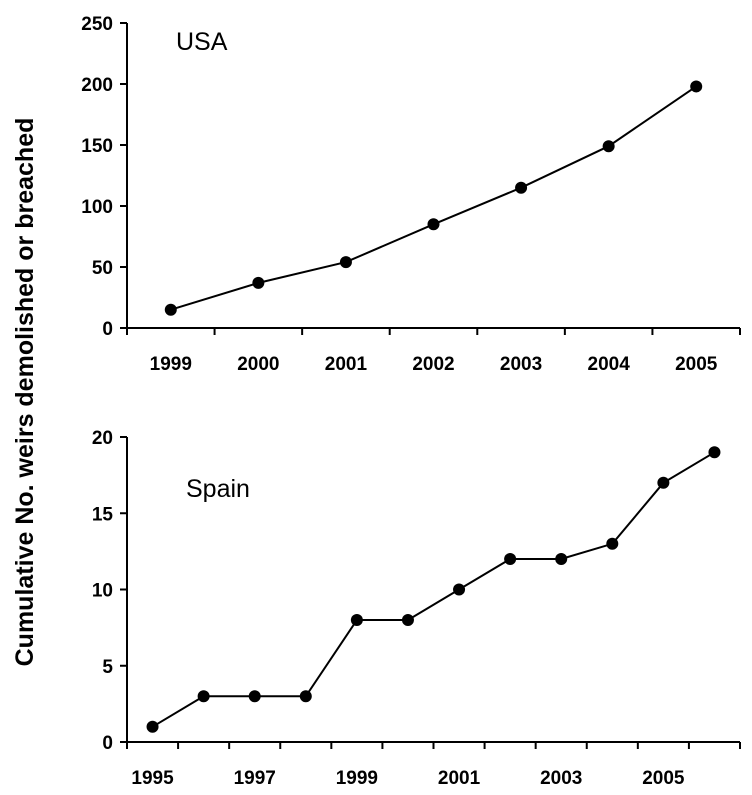 The width and height of the screenshot is (752, 795). I want to click on spain-y-tick-label: 5, so click(107, 667).